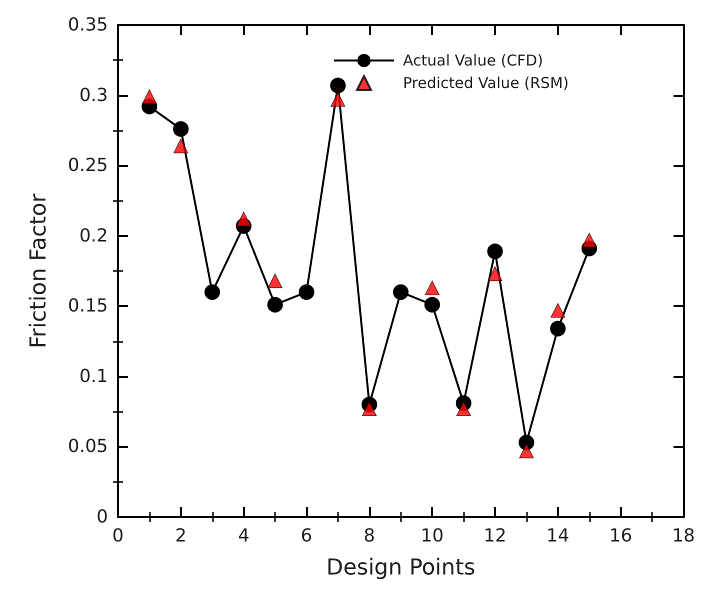  Describe the element at coordinates (181, 536) in the screenshot. I see `x-tick-label: 2` at that location.